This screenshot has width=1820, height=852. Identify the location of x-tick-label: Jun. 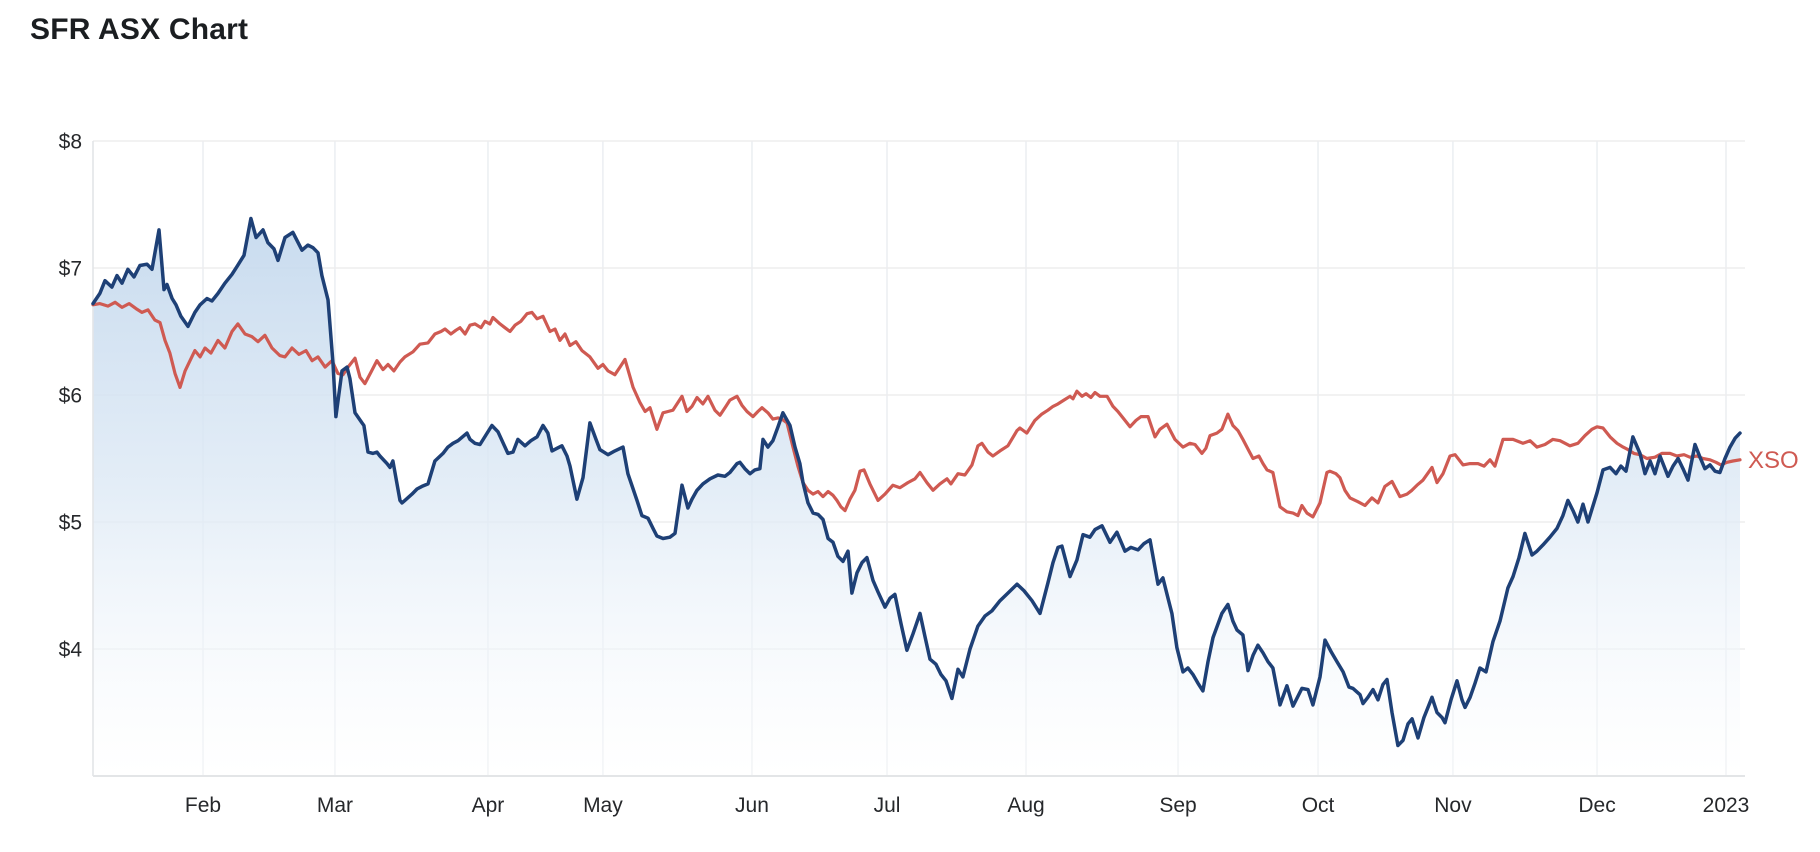
(752, 805).